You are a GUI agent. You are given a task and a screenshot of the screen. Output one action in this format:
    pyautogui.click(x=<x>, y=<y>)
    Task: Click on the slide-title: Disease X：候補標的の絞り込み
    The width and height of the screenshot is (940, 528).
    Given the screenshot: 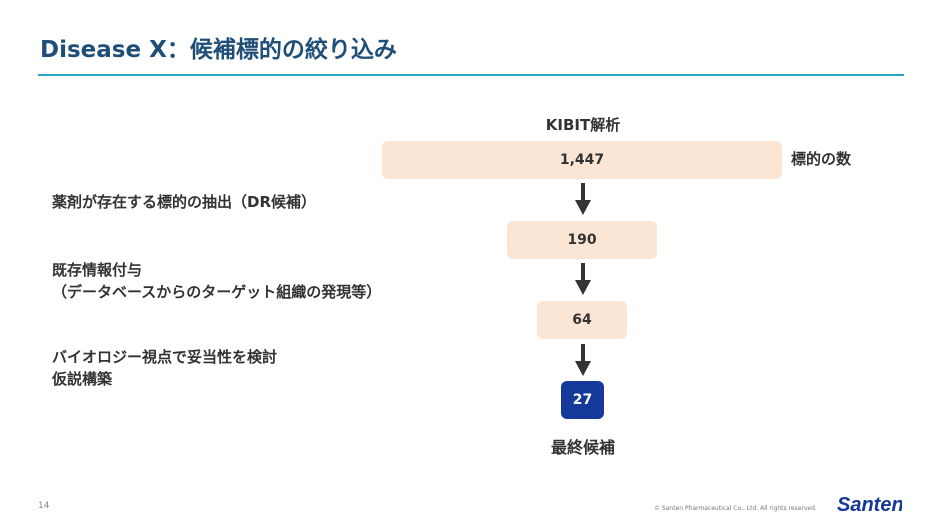 What is the action you would take?
    pyautogui.click(x=218, y=50)
    